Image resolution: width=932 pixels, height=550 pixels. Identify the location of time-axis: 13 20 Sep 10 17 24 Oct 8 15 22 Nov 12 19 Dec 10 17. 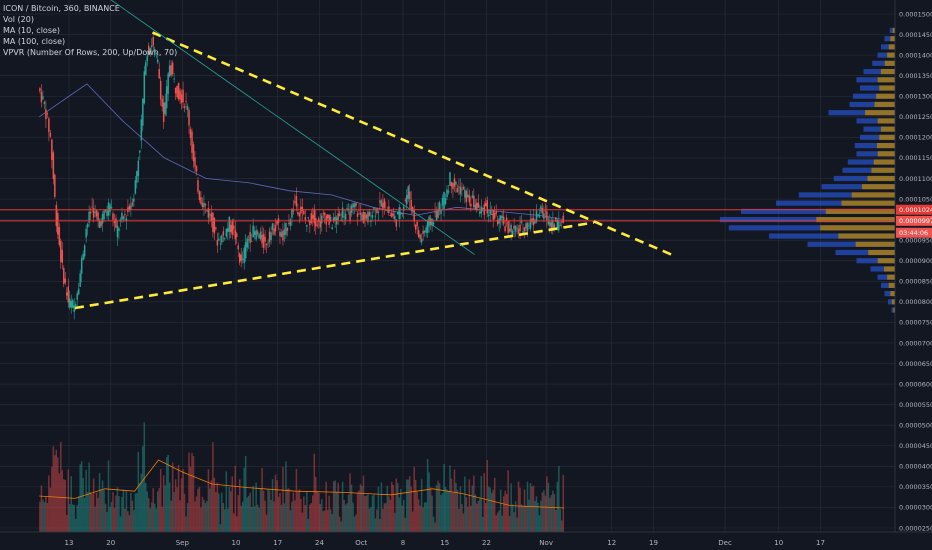
(466, 539).